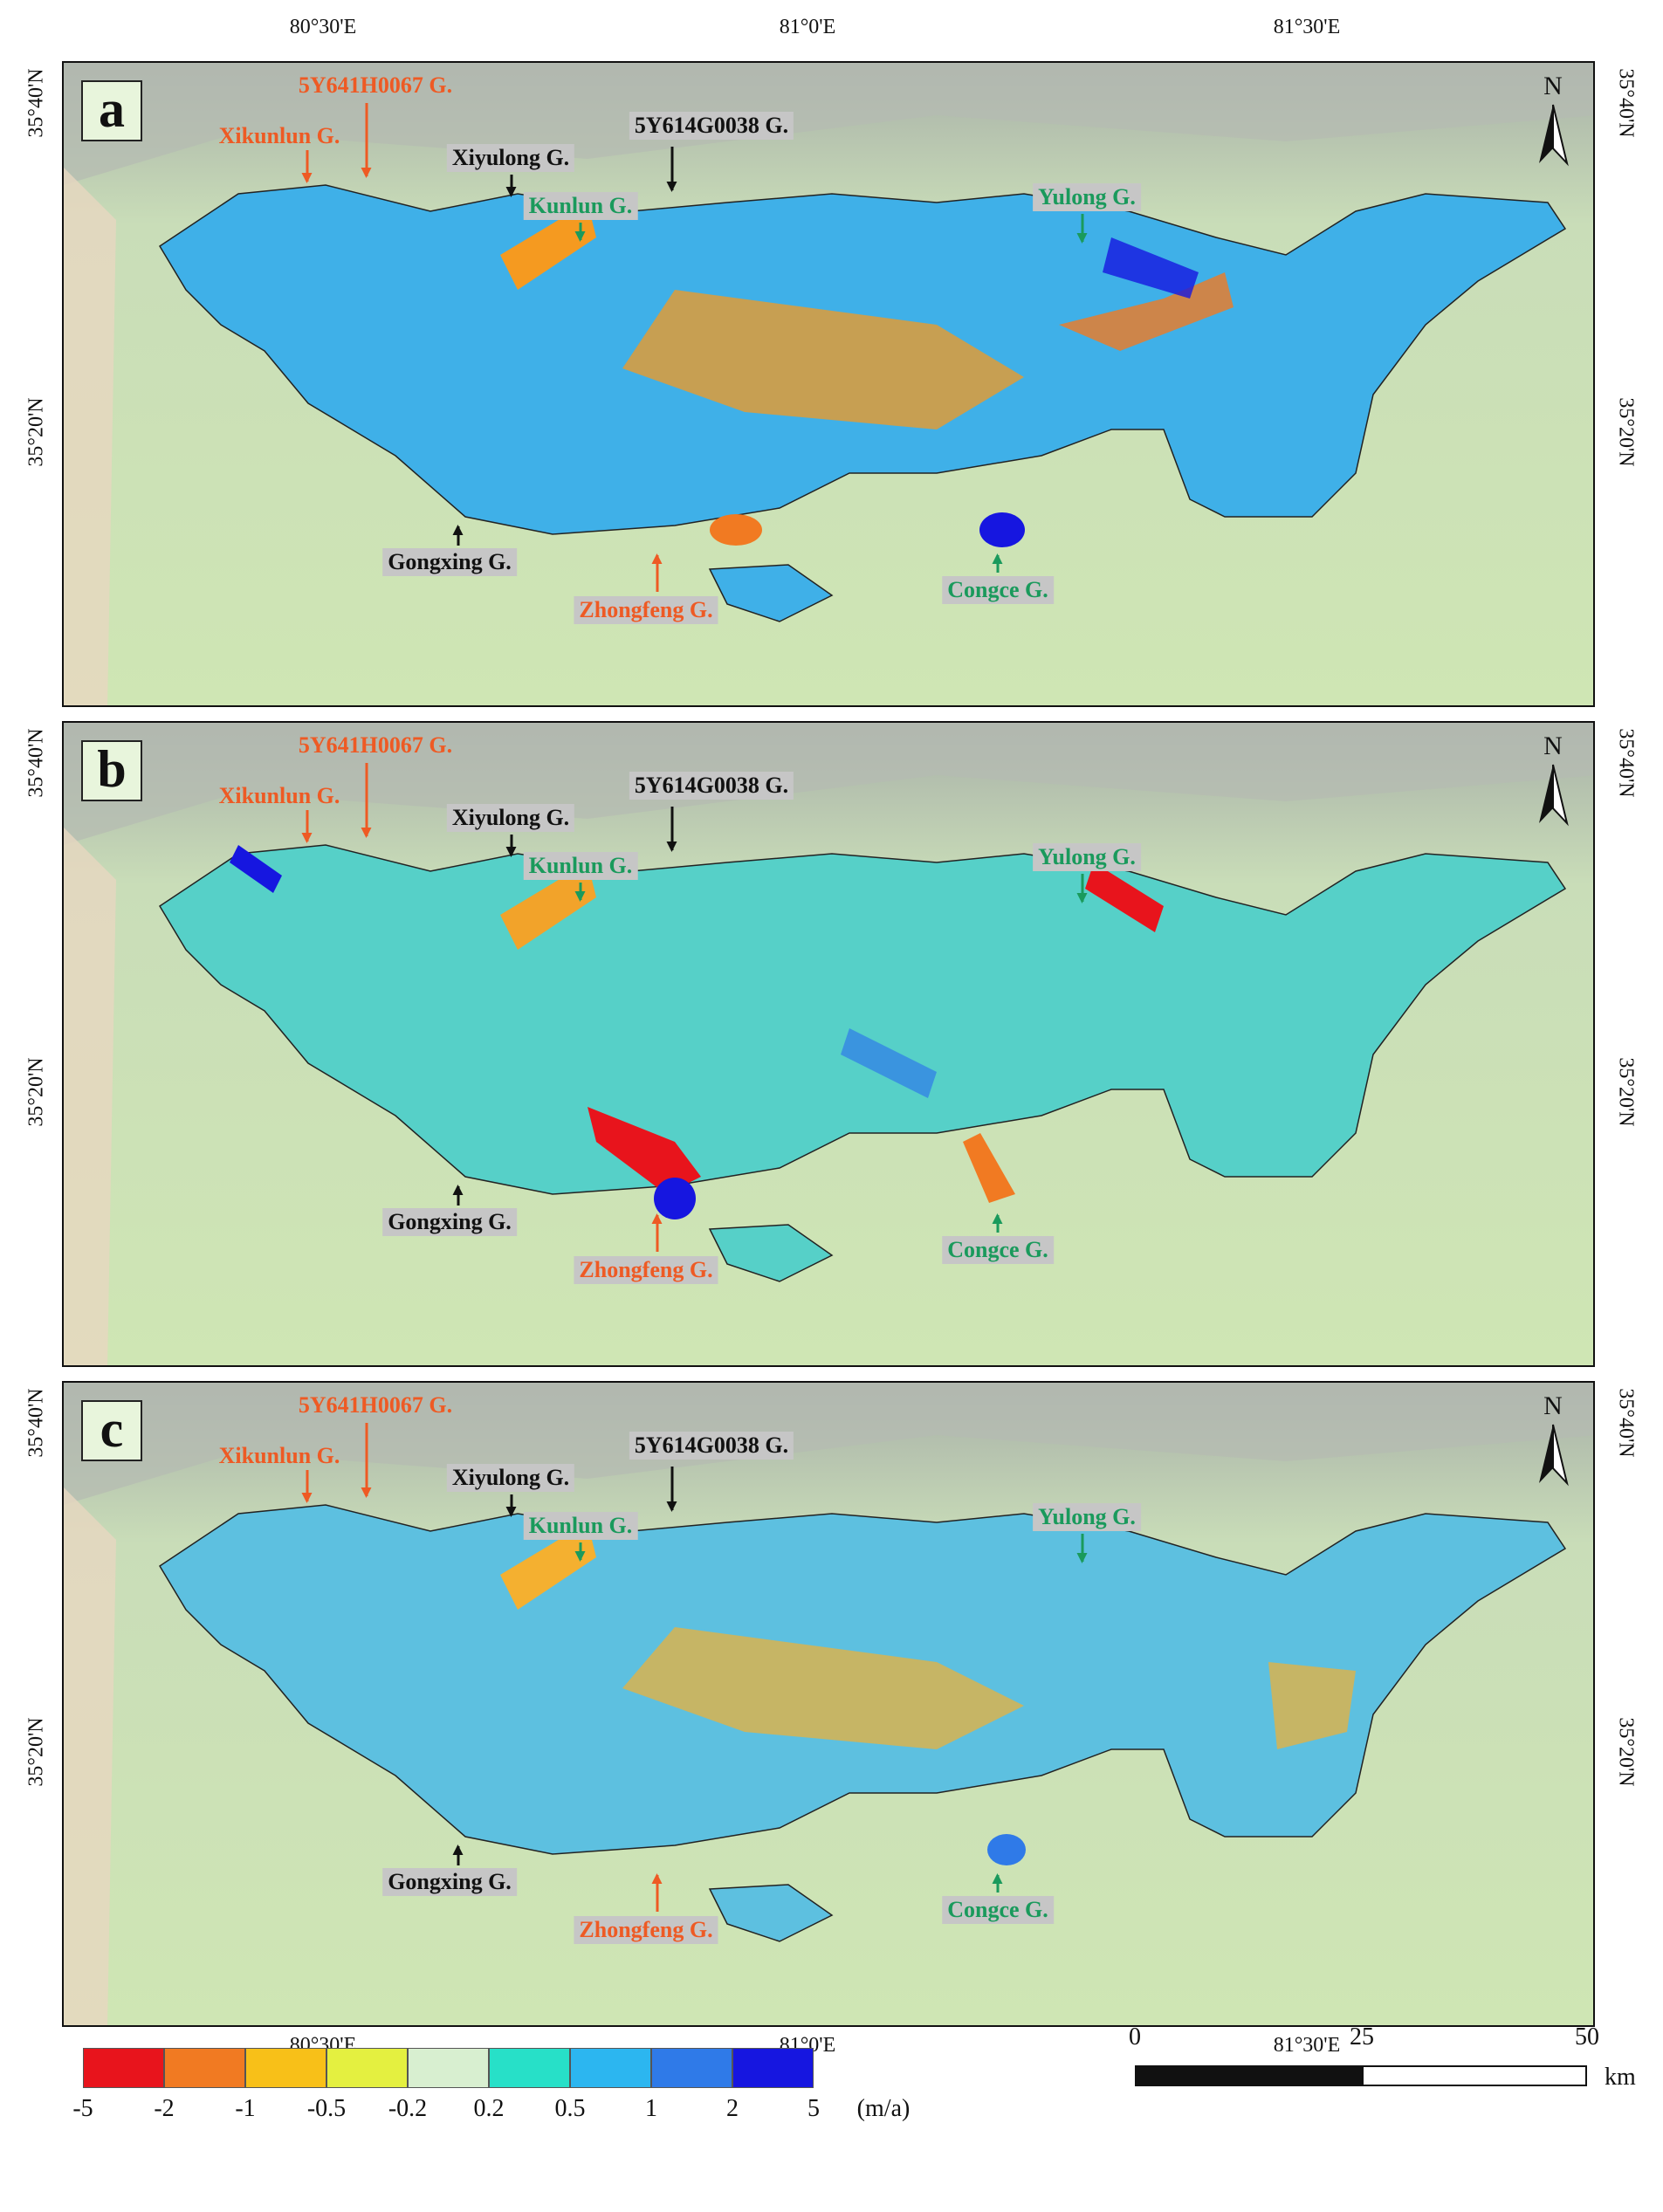  Describe the element at coordinates (82, 2108) in the screenshot. I see `legend-tick-label: -5` at that location.